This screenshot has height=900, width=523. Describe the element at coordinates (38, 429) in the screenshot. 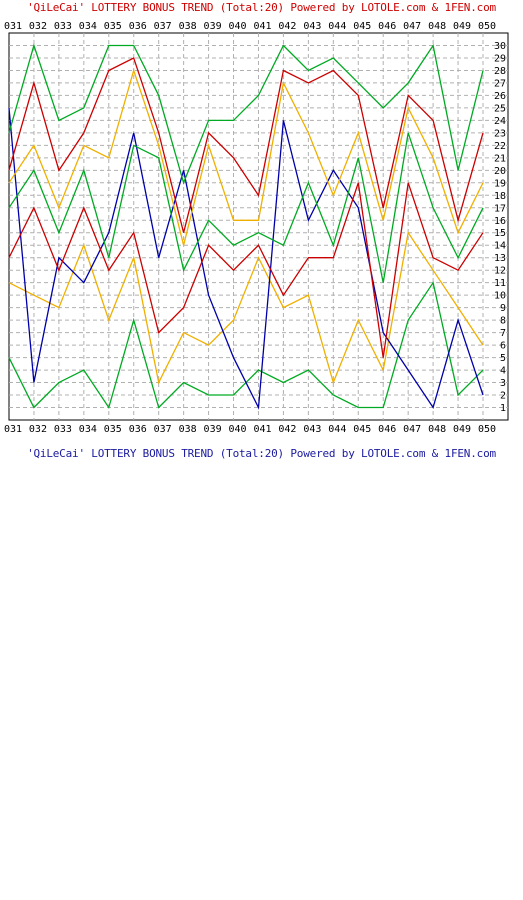

I see `x-tick-label-bottom: 032` at that location.